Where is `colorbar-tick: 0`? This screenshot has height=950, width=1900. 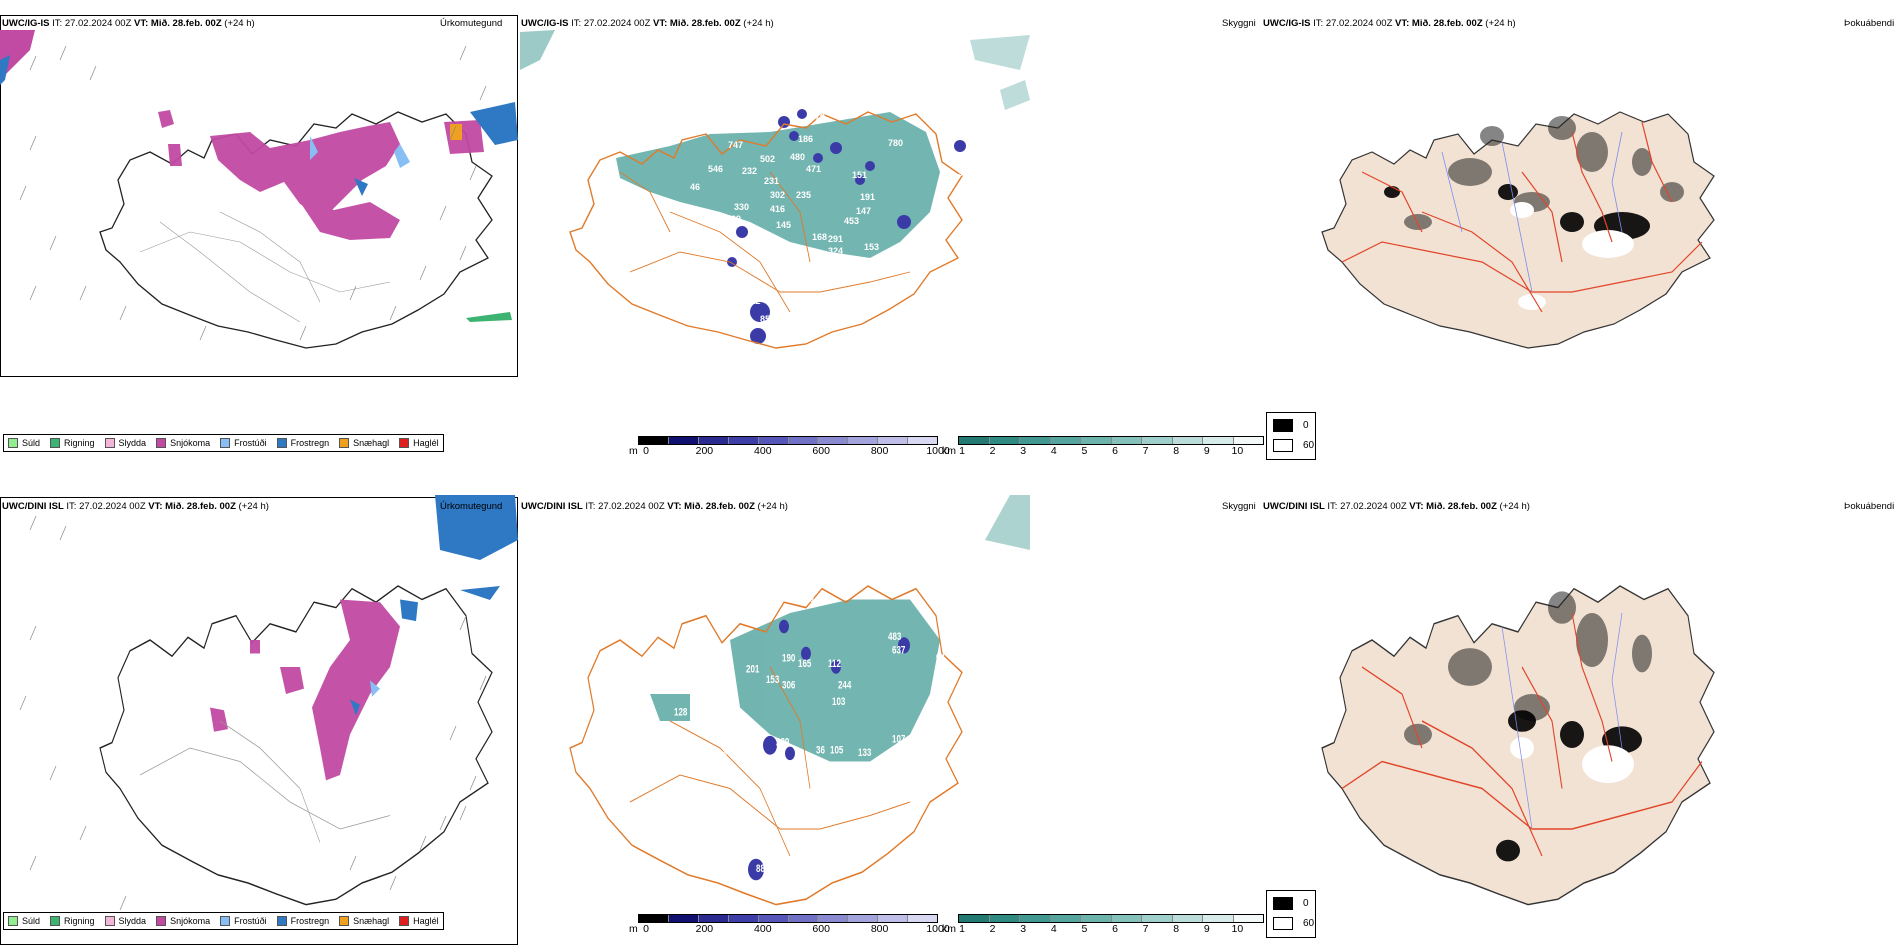 colorbar-tick: 0 is located at coordinates (646, 451).